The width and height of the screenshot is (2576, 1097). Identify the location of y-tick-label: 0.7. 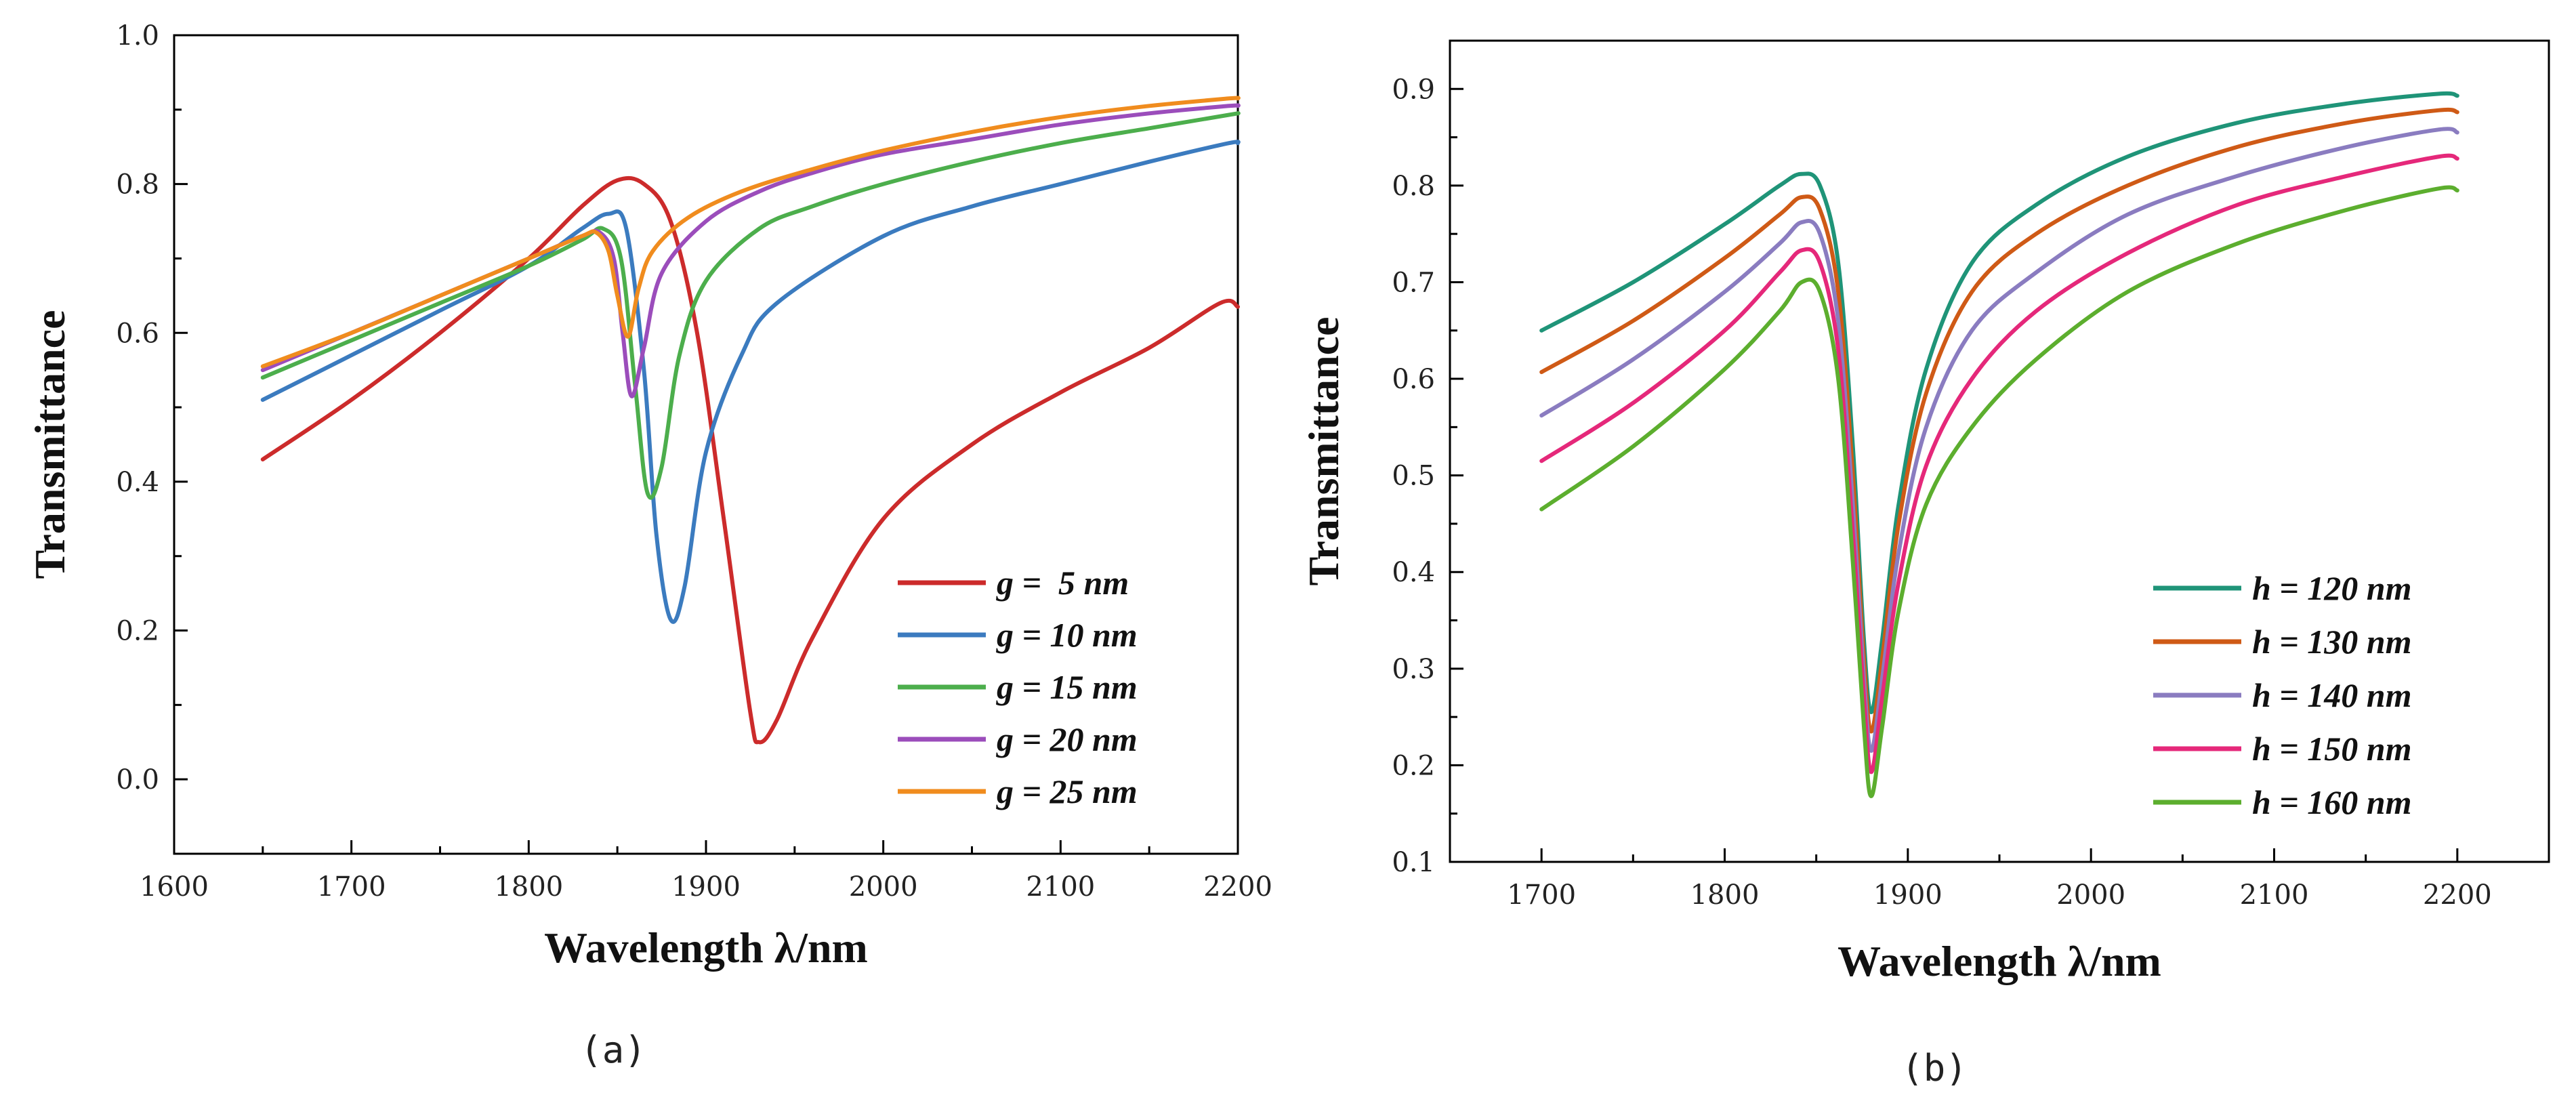
(1413, 282).